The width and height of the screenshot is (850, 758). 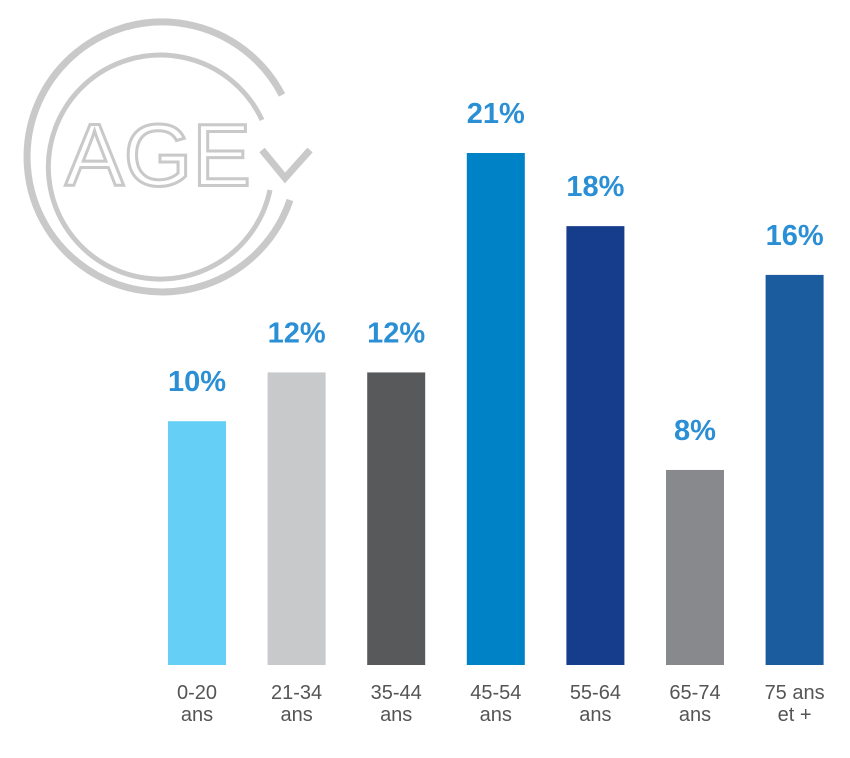 What do you see at coordinates (496, 704) in the screenshot?
I see `x-tick-label: 45-54 ans` at bounding box center [496, 704].